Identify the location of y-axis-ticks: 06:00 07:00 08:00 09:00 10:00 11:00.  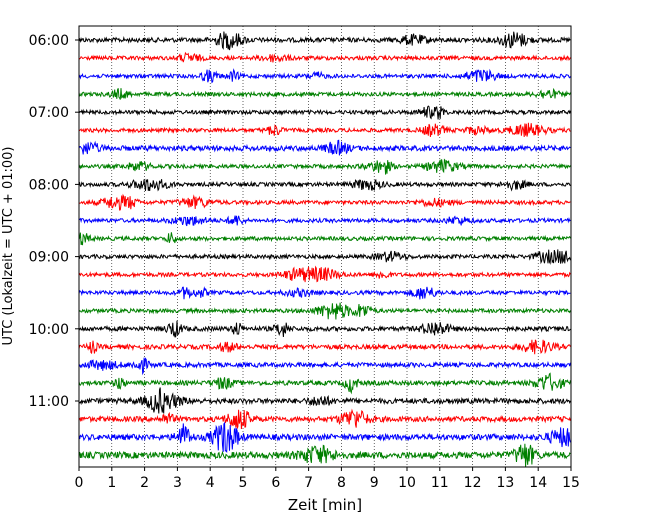
(54, 221).